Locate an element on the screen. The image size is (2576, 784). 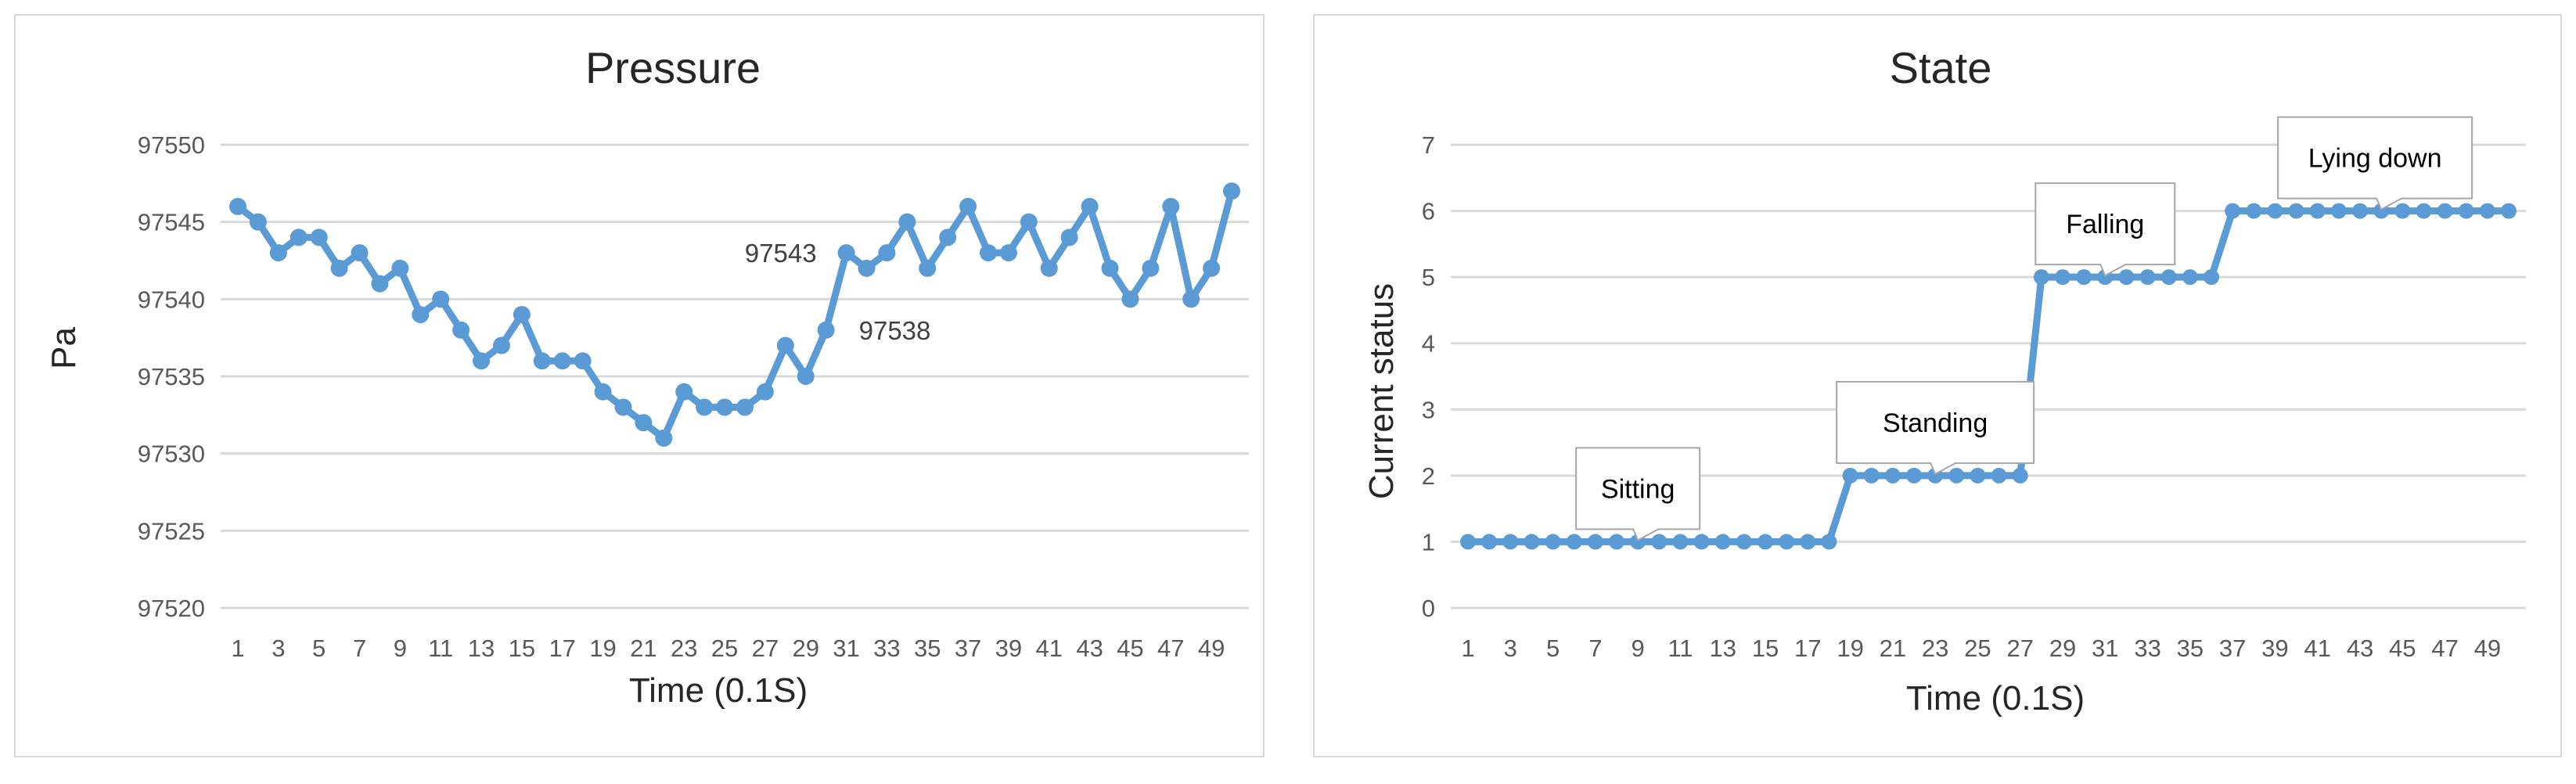
x-tick-label: 39 is located at coordinates (1008, 648).